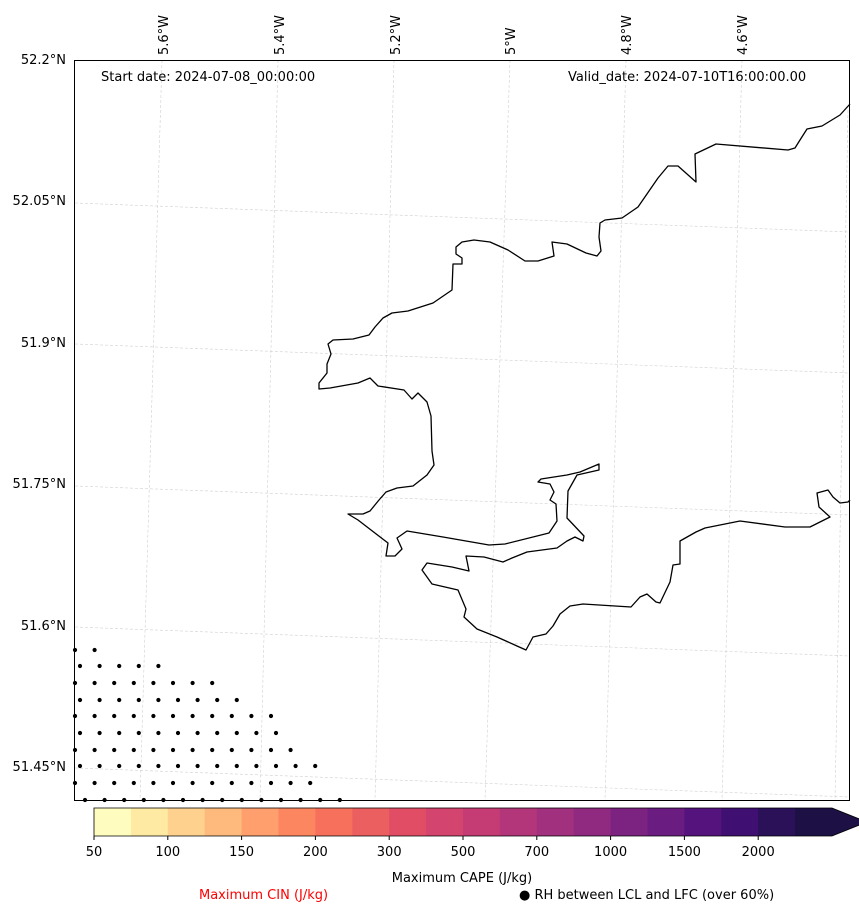  I want to click on lon-label-1: 5.4°W, so click(280, 34).